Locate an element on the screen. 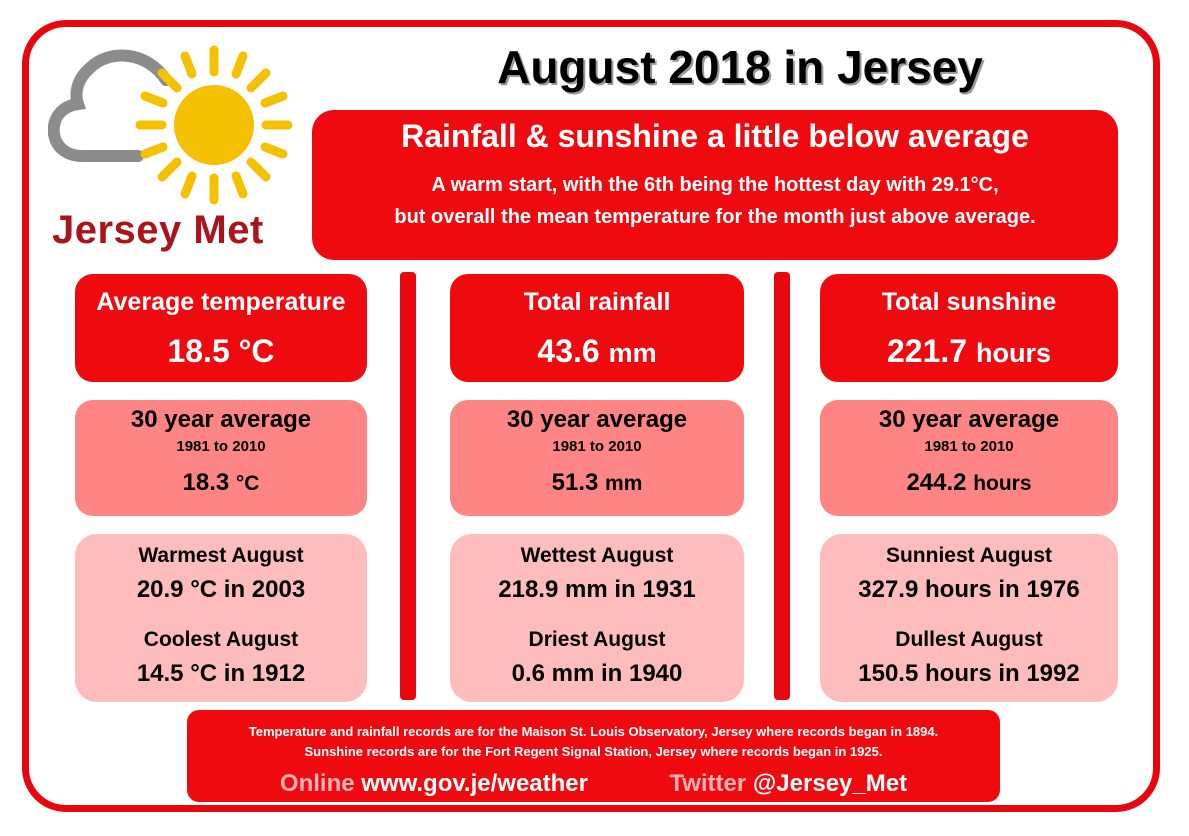 This screenshot has height=836, width=1189. temperature-label: Average temperature is located at coordinates (221, 302).